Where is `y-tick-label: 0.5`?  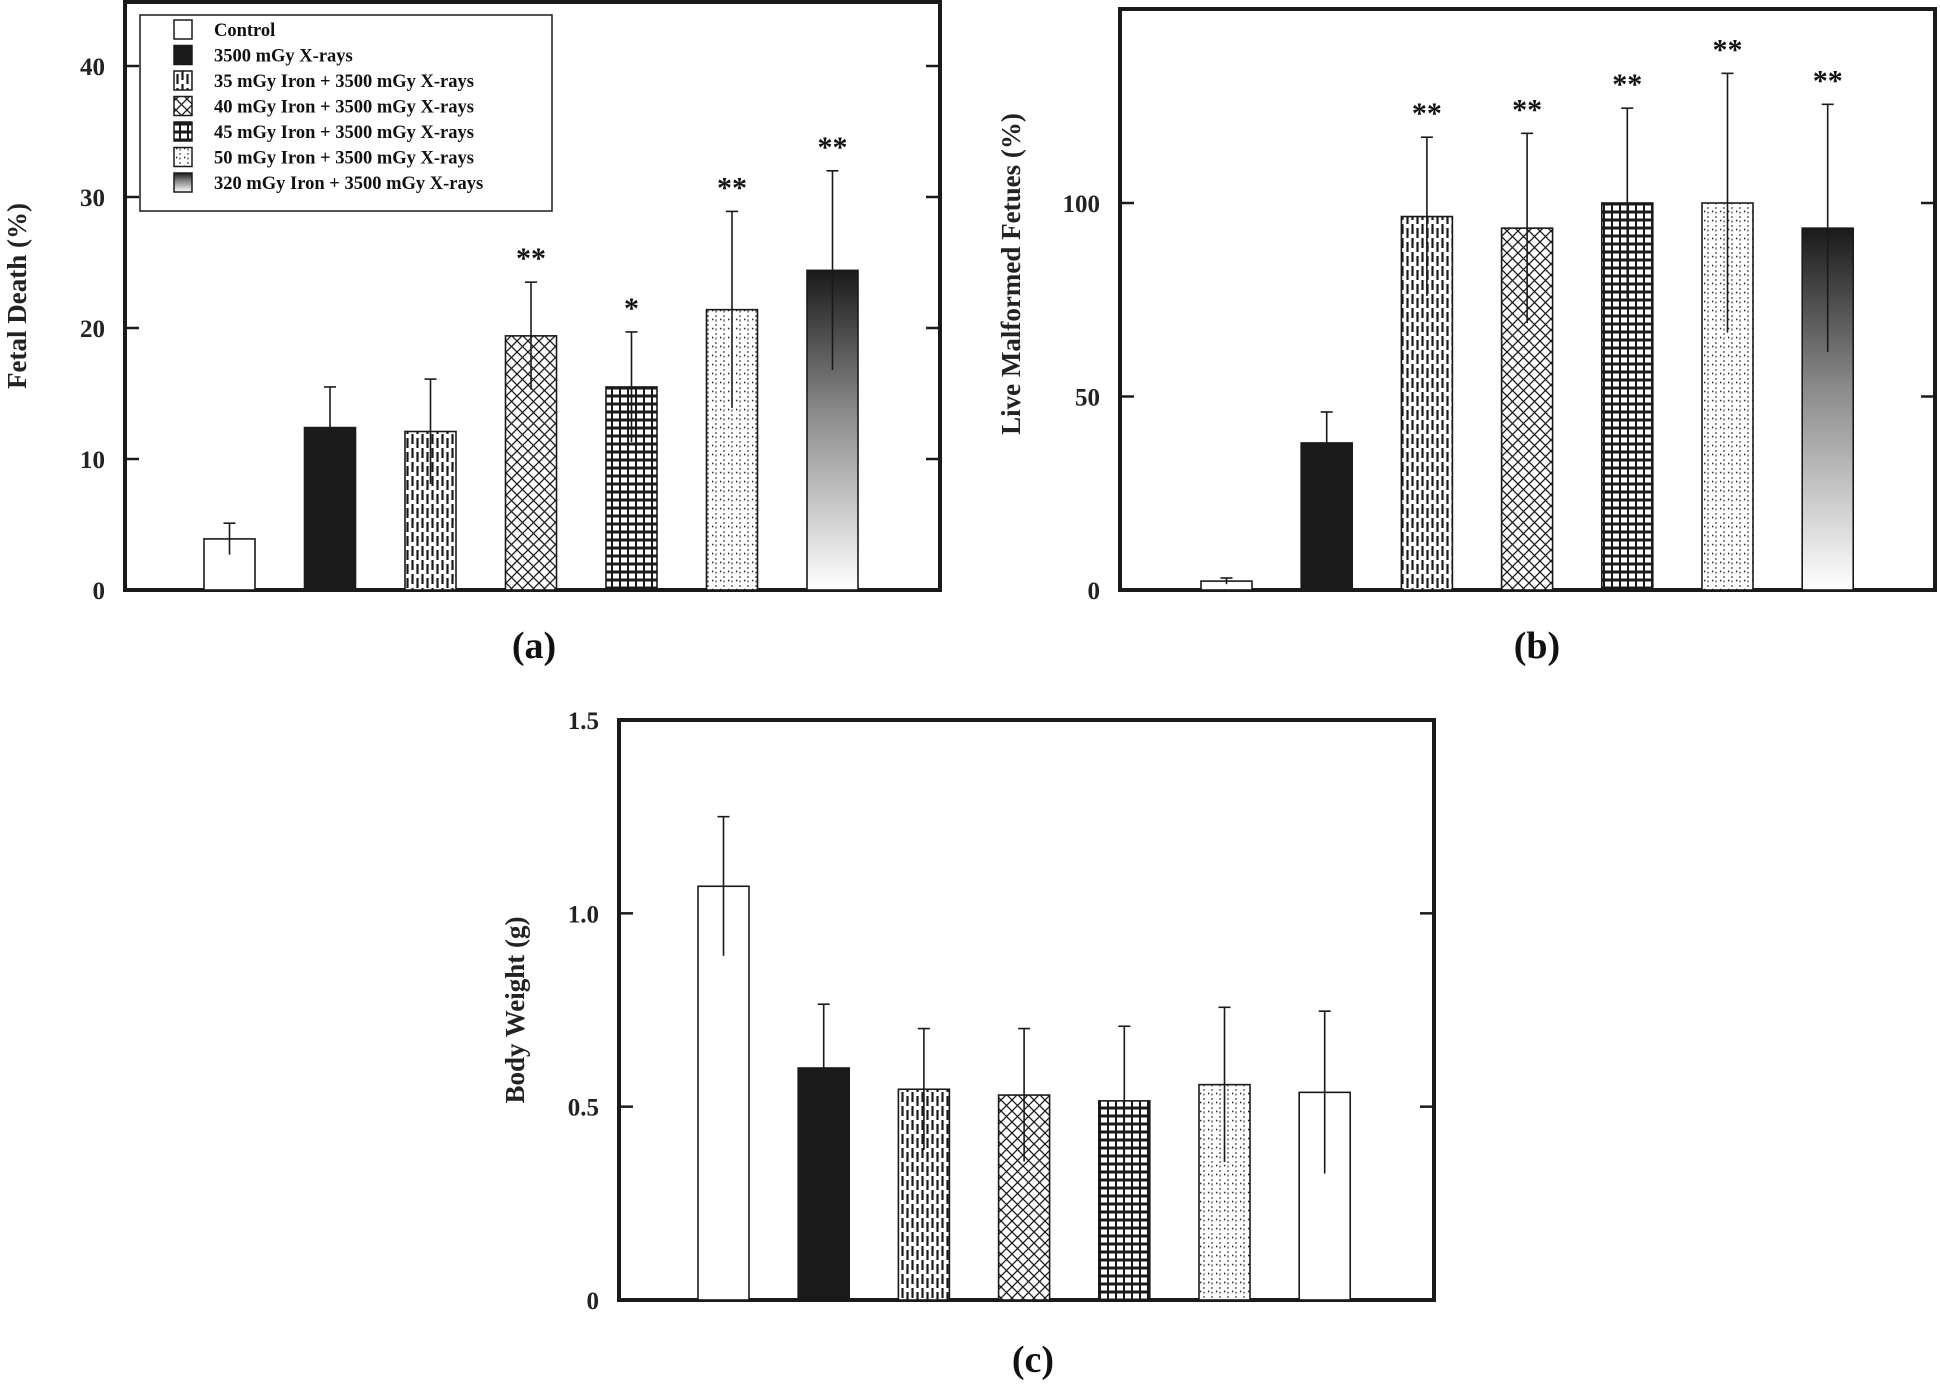
y-tick-label: 0.5 is located at coordinates (583, 1108).